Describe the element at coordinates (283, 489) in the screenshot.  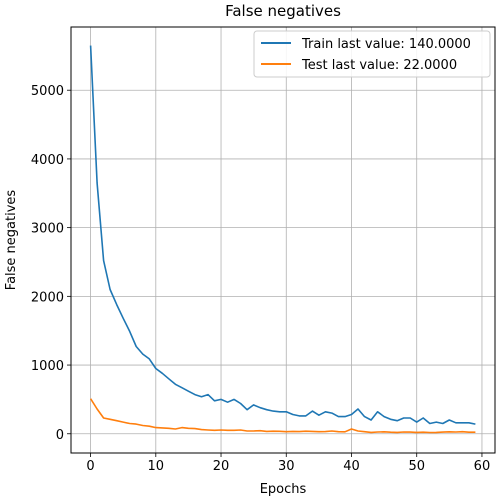
I see `x-axis-label: Epochs` at that location.